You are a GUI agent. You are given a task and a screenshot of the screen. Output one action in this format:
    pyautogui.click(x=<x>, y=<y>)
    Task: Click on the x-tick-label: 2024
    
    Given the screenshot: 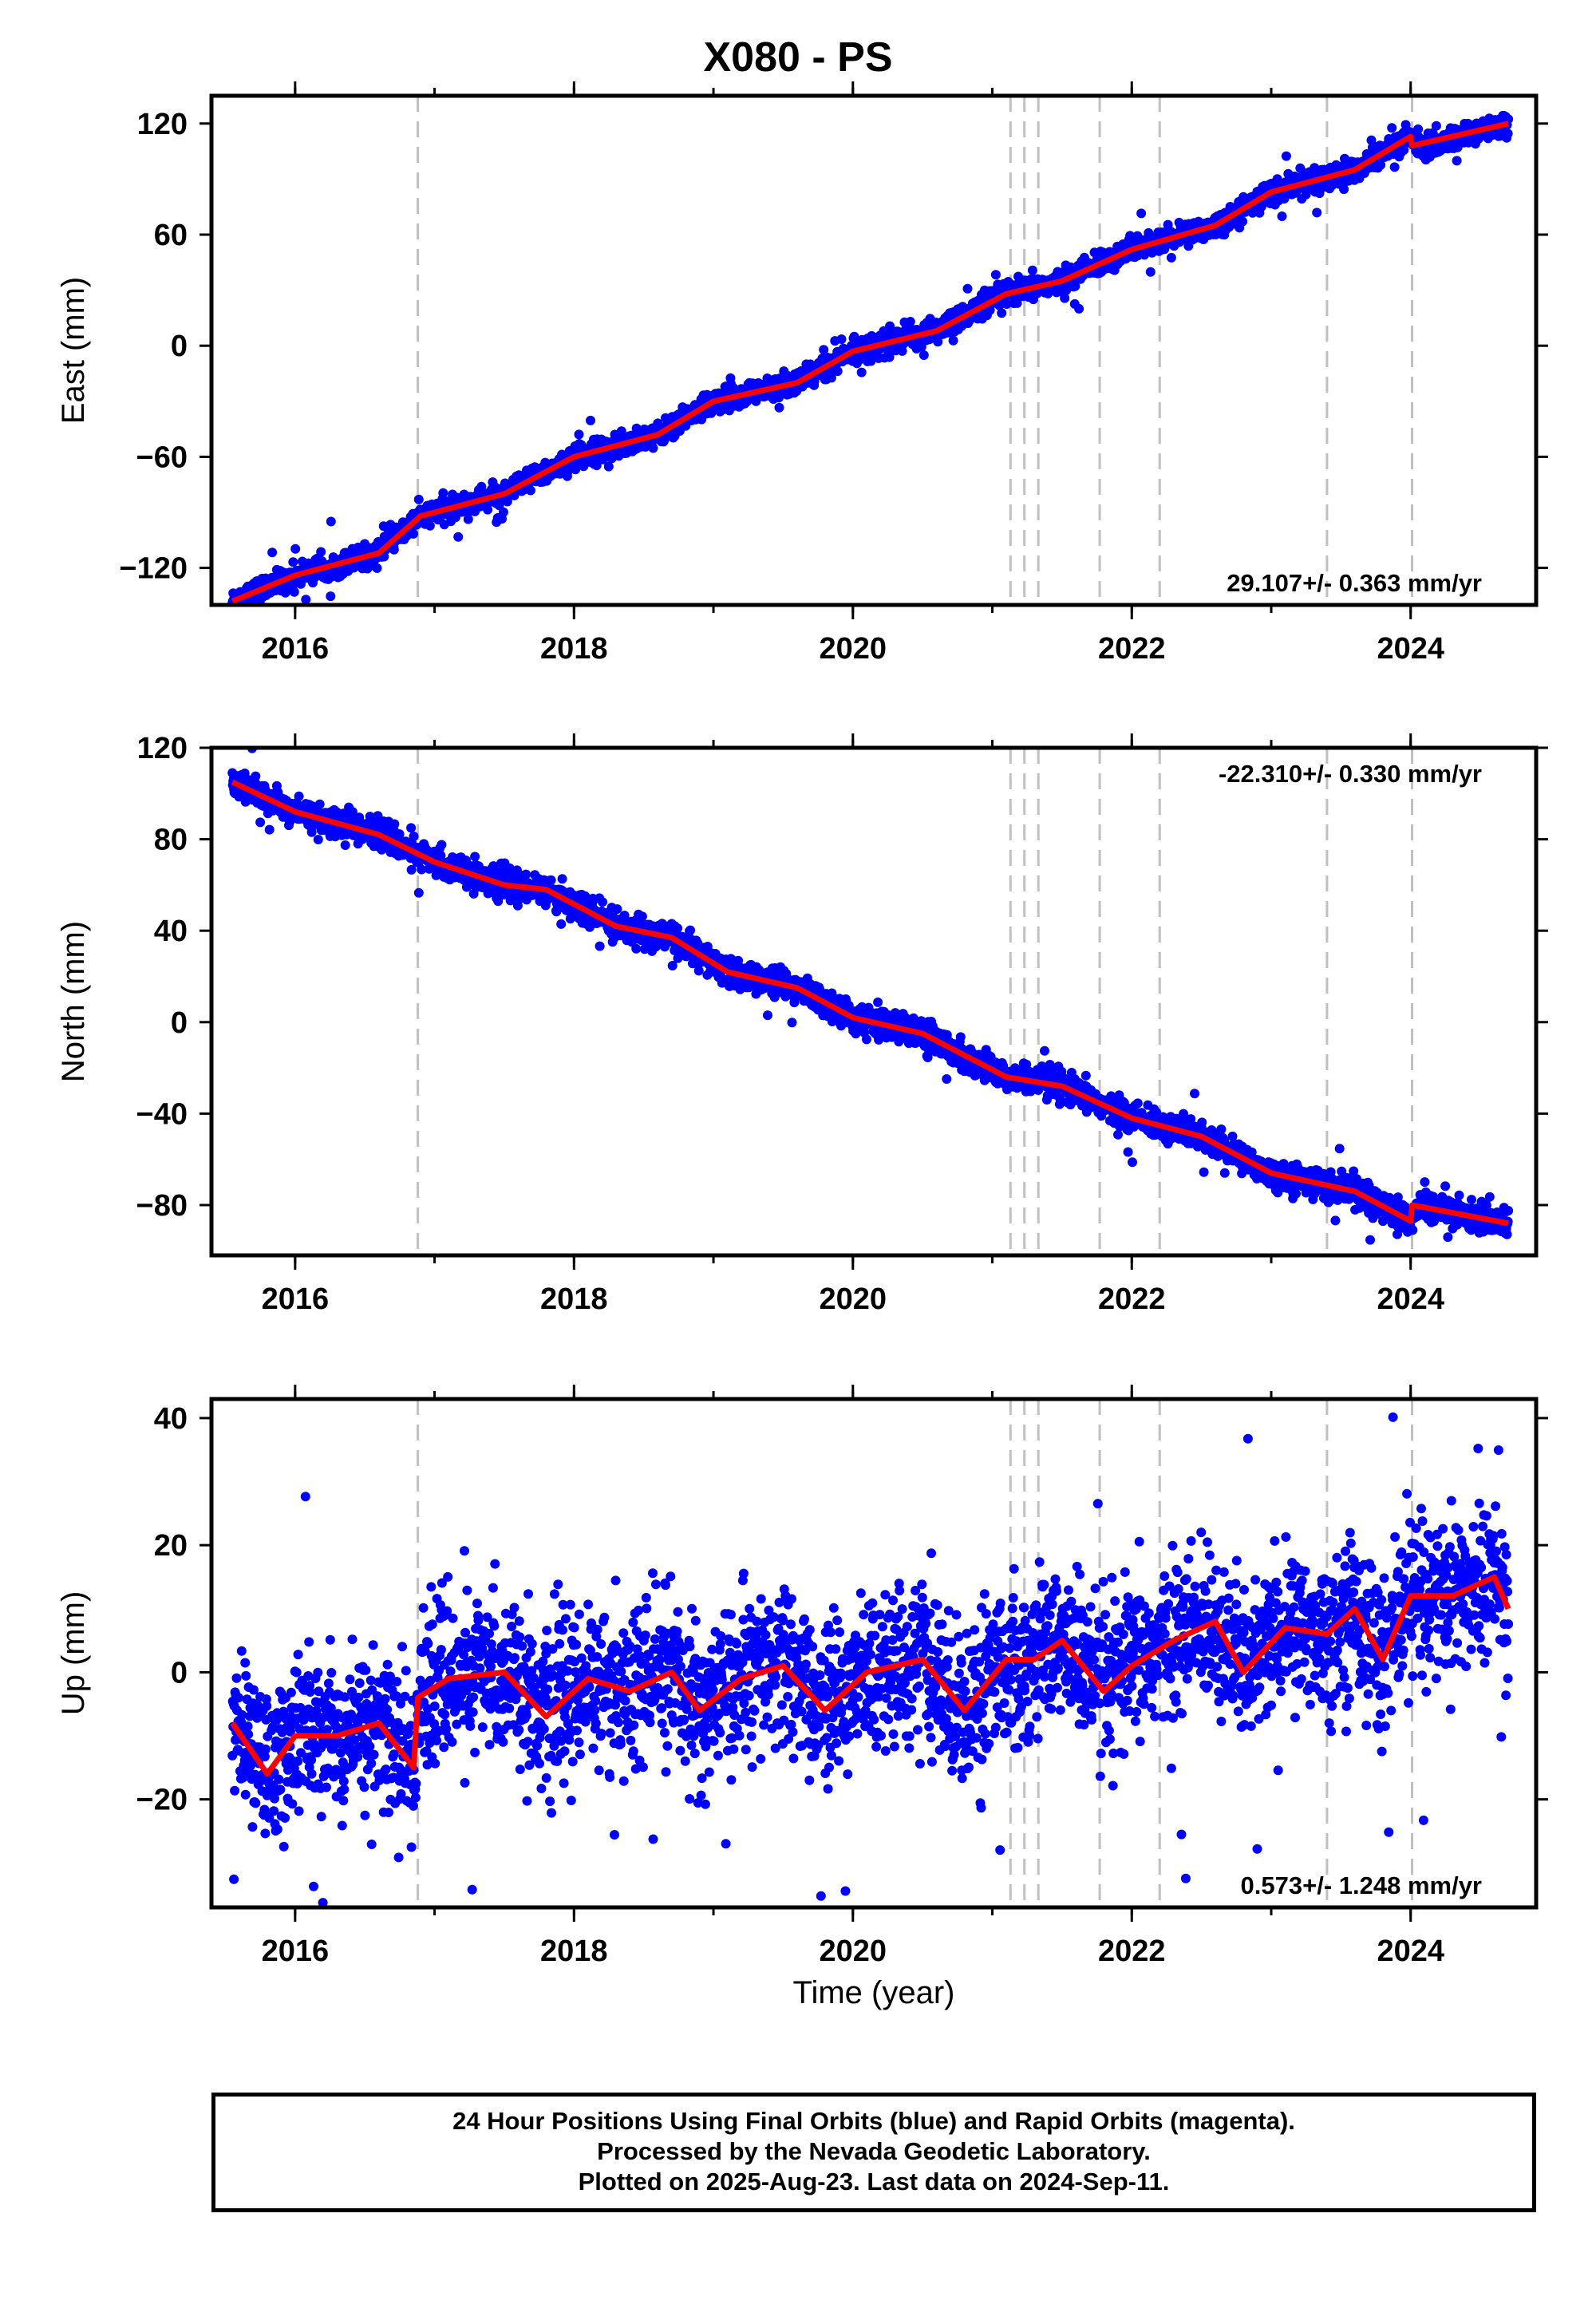 What is the action you would take?
    pyautogui.click(x=1410, y=649)
    